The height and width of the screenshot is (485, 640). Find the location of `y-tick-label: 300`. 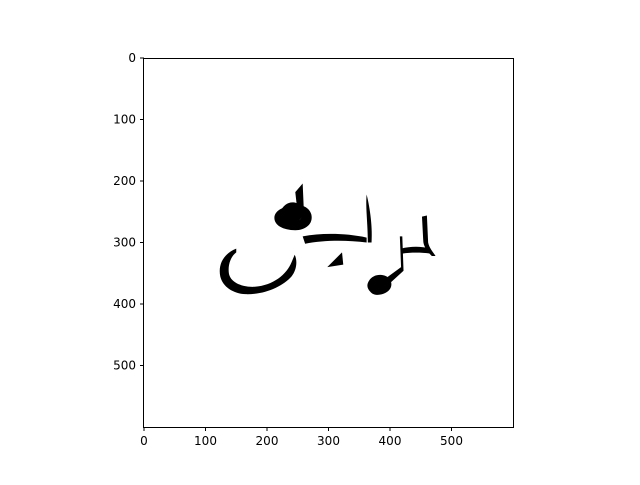

y-tick-label: 300 is located at coordinates (124, 243).